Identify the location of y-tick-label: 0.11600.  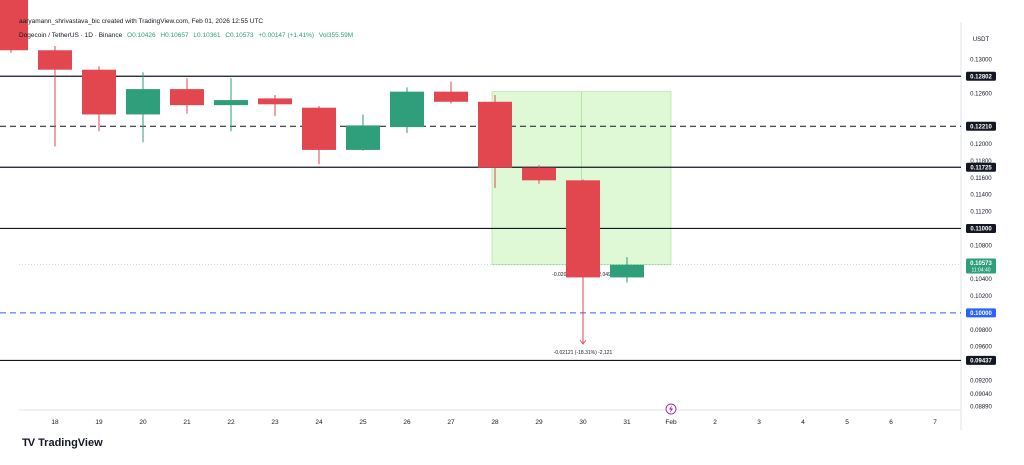
(981, 179).